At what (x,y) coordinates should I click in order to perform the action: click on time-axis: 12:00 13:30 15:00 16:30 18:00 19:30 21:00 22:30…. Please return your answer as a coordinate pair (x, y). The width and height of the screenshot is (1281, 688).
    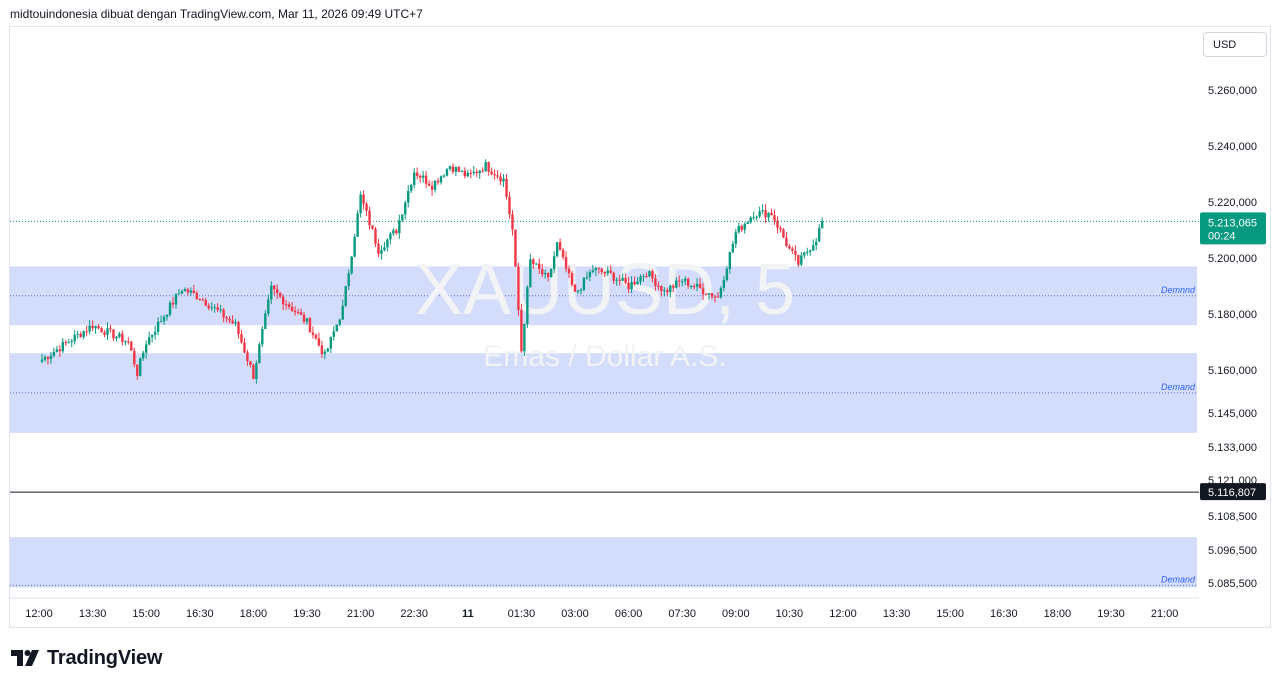
    Looking at the image, I should click on (604, 608).